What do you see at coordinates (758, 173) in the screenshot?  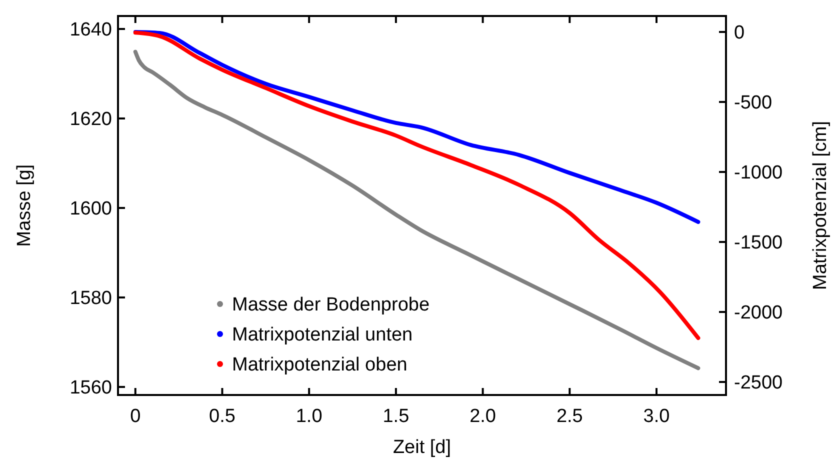 I see `y2-tick-label: -1000` at bounding box center [758, 173].